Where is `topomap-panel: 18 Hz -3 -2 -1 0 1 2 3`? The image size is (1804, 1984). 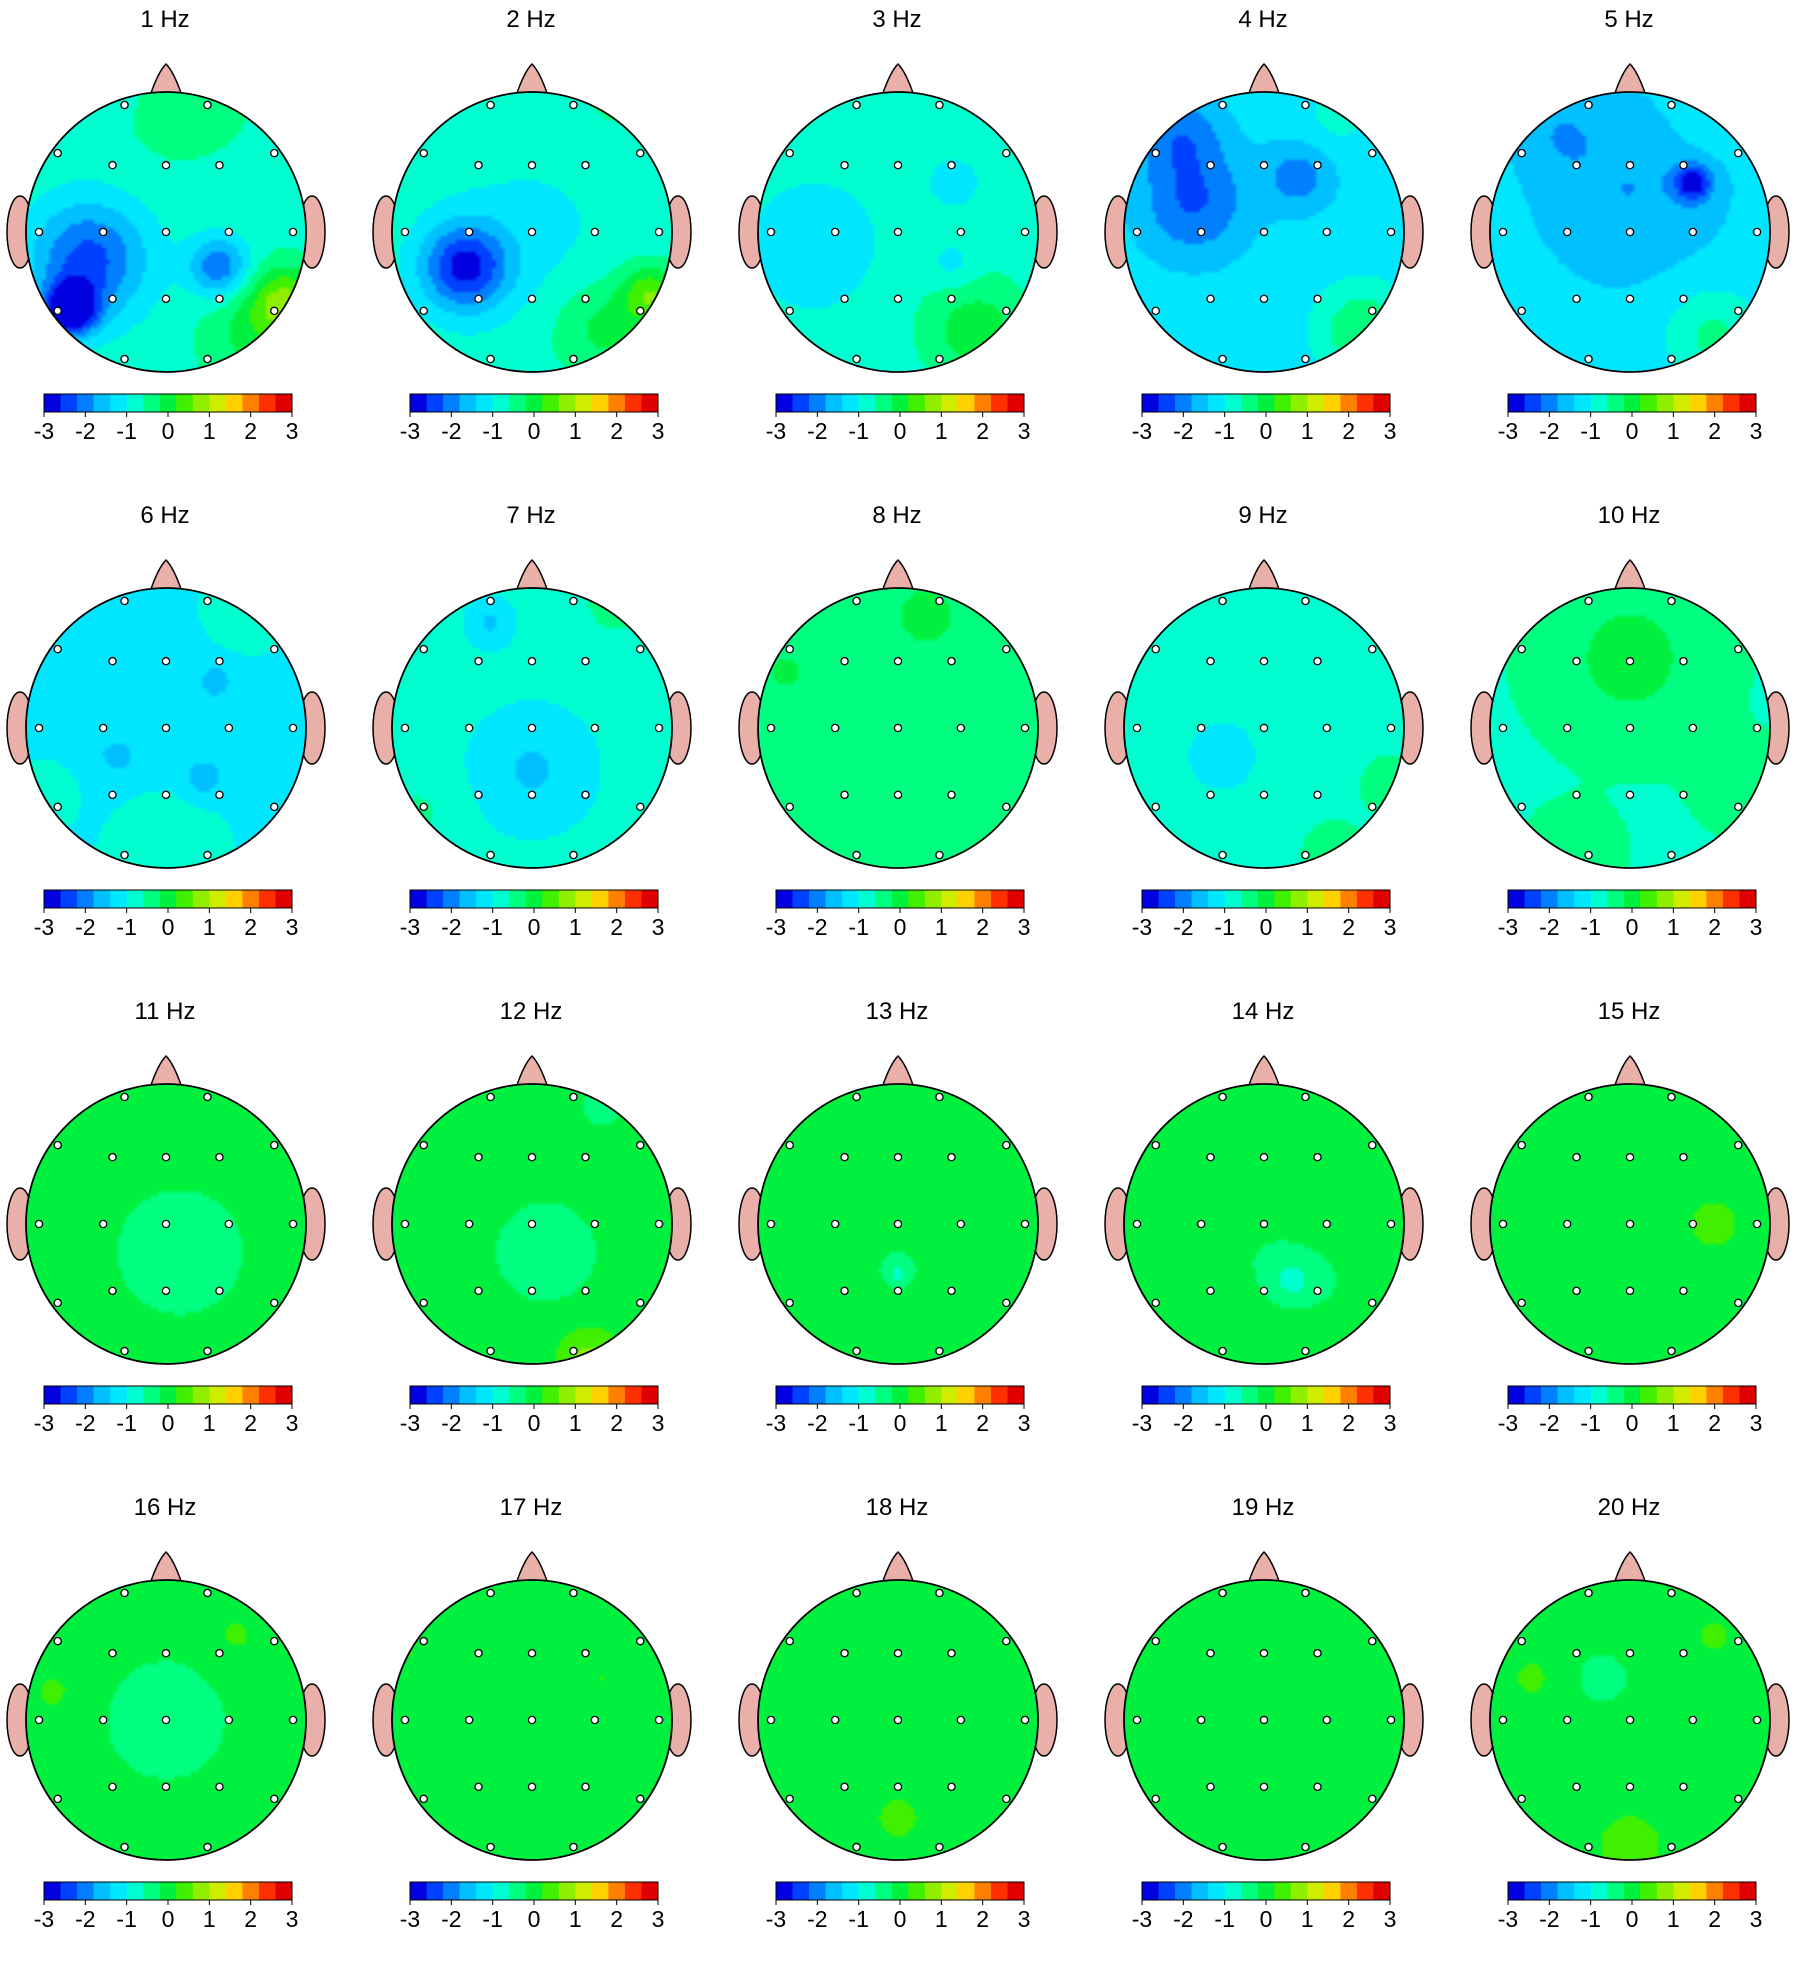 topomap-panel: 18 Hz -3 -2 -1 0 1 2 3 is located at coordinates (912, 1736).